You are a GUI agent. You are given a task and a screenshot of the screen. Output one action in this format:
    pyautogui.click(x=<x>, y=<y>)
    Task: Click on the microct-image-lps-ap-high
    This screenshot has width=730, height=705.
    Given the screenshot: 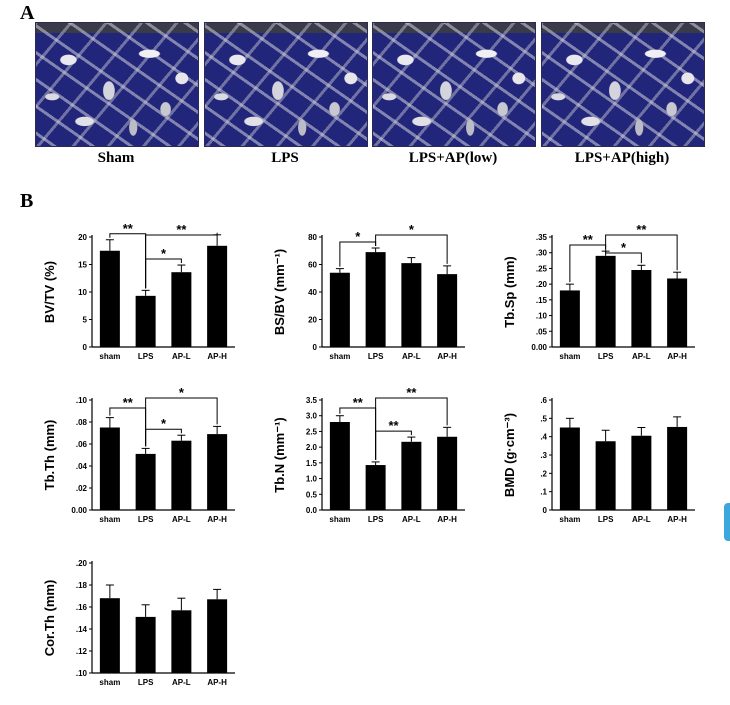 What is the action you would take?
    pyautogui.click(x=623, y=84)
    